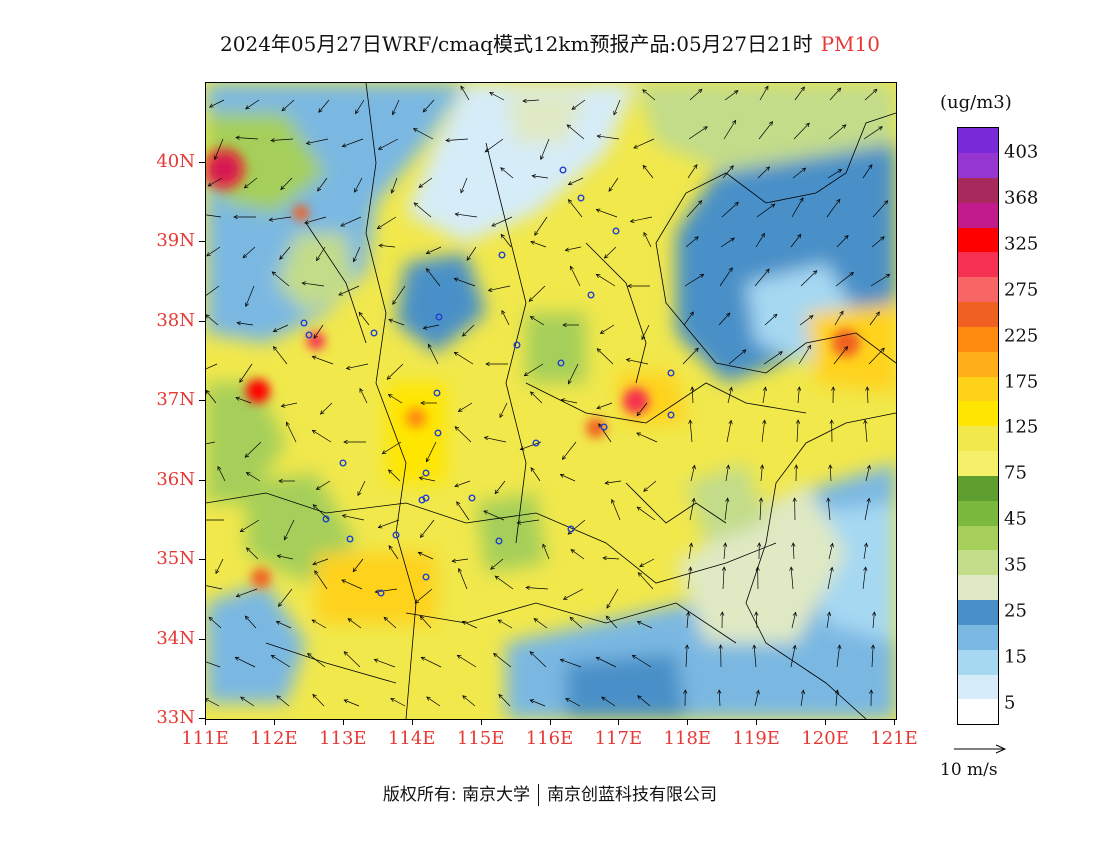 The height and width of the screenshot is (850, 1100). Describe the element at coordinates (894, 722) in the screenshot. I see `lon-tick` at that location.